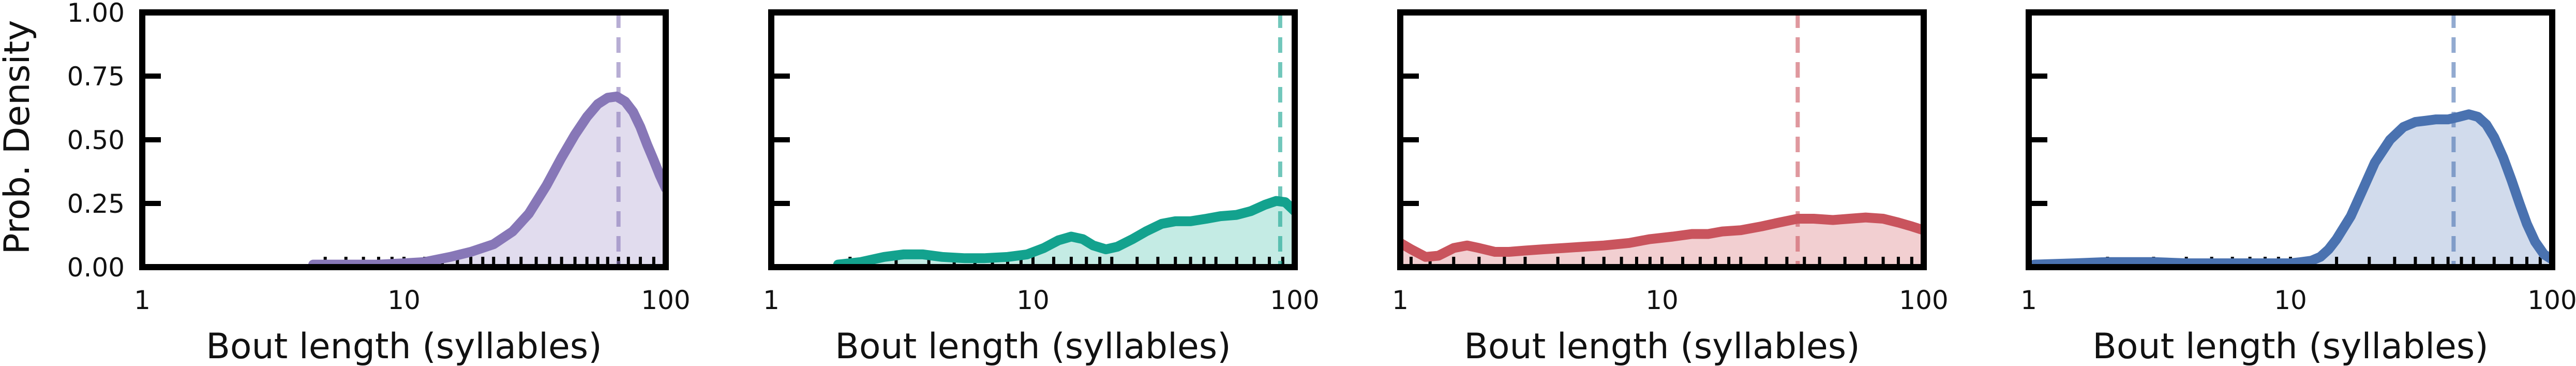 The height and width of the screenshot is (366, 2576). What do you see at coordinates (96, 77) in the screenshot?
I see `y-tick-label: 0.75` at bounding box center [96, 77].